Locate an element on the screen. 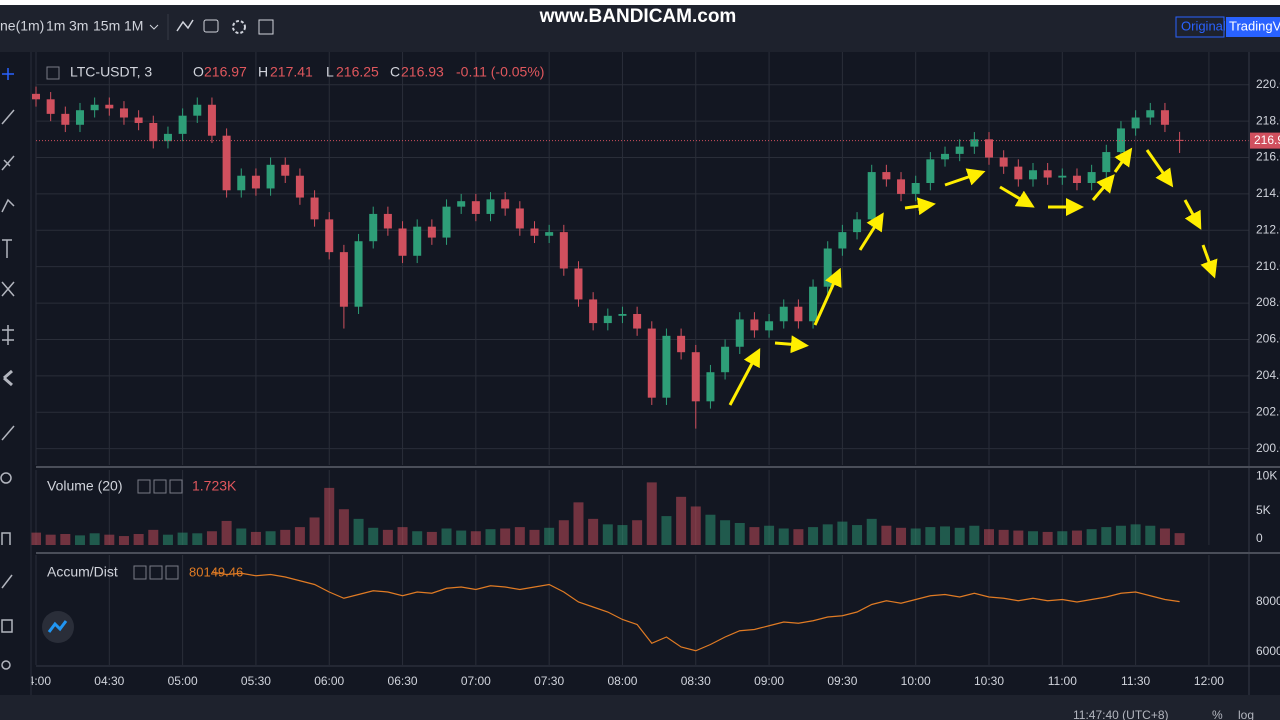  y-tick-label: 200.00 is located at coordinates (1268, 448).